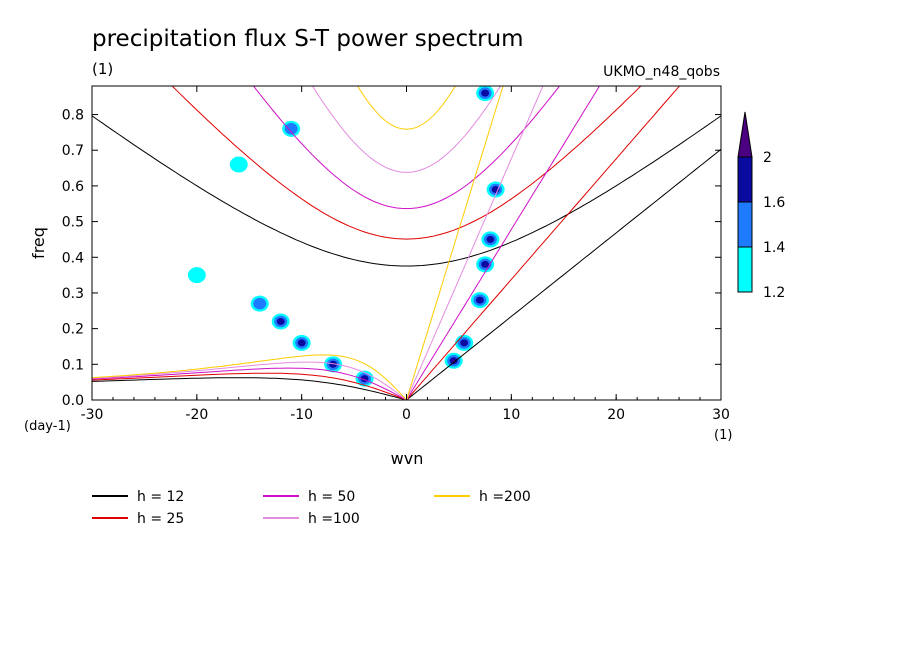  Describe the element at coordinates (745, 134) in the screenshot. I see `colorbar-top-arrow` at that location.